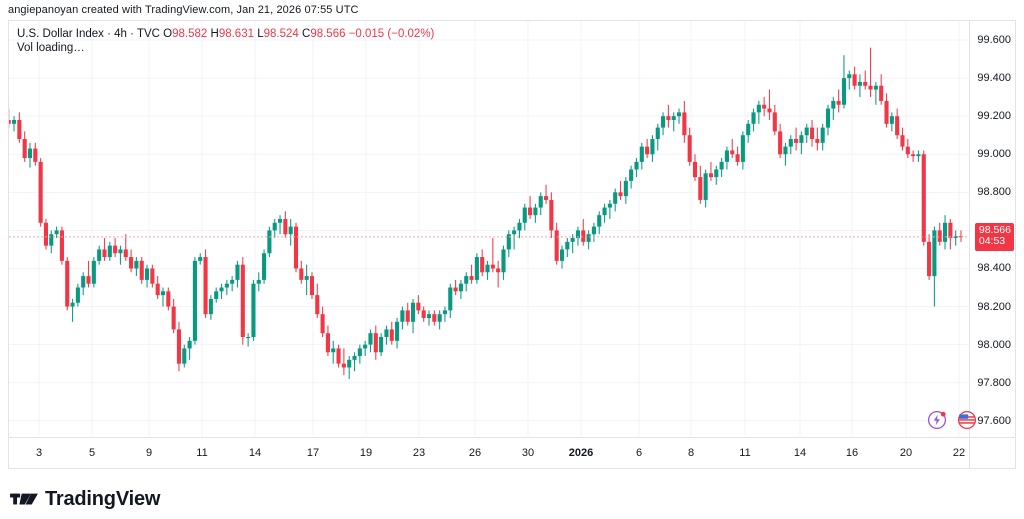 The width and height of the screenshot is (1024, 519). What do you see at coordinates (691, 453) in the screenshot?
I see `time-axis-tick: 8` at bounding box center [691, 453].